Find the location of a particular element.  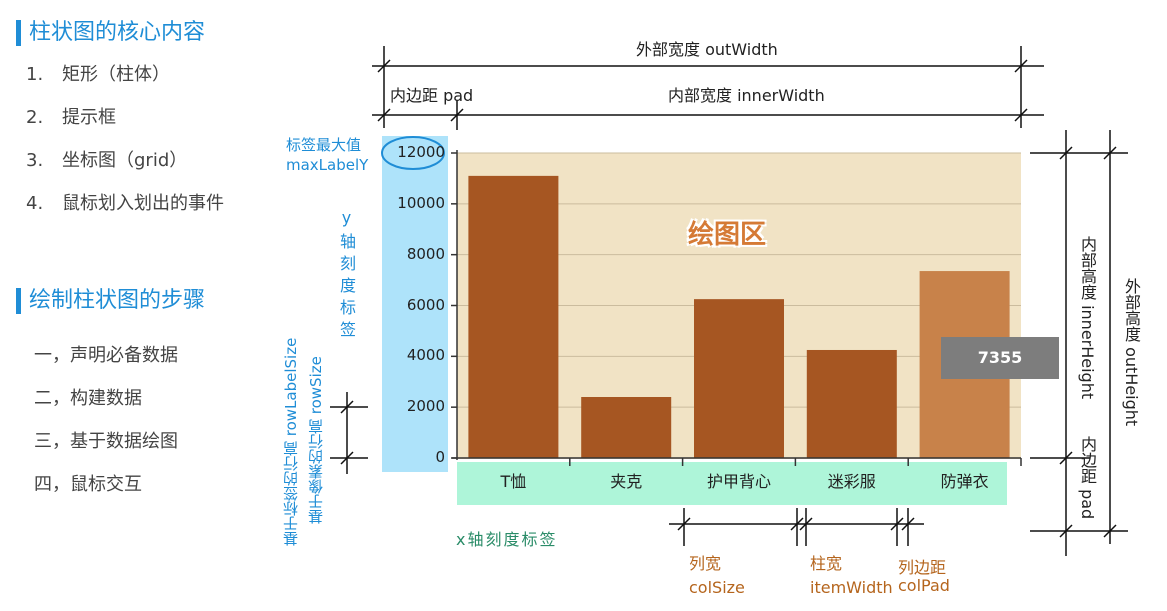

core-item-1: 1. 矩形（柱体） is located at coordinates (98, 73).